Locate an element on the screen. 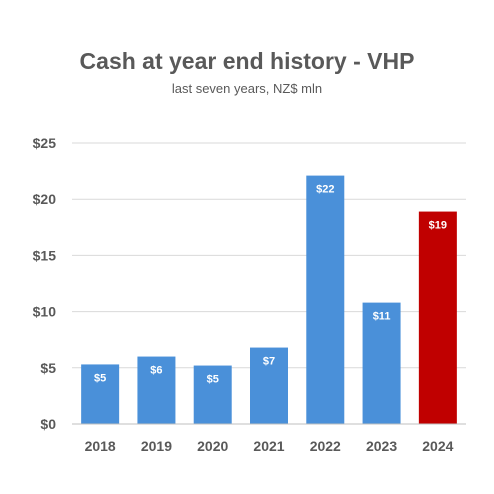 The height and width of the screenshot is (494, 494). bar-2018 is located at coordinates (100, 394).